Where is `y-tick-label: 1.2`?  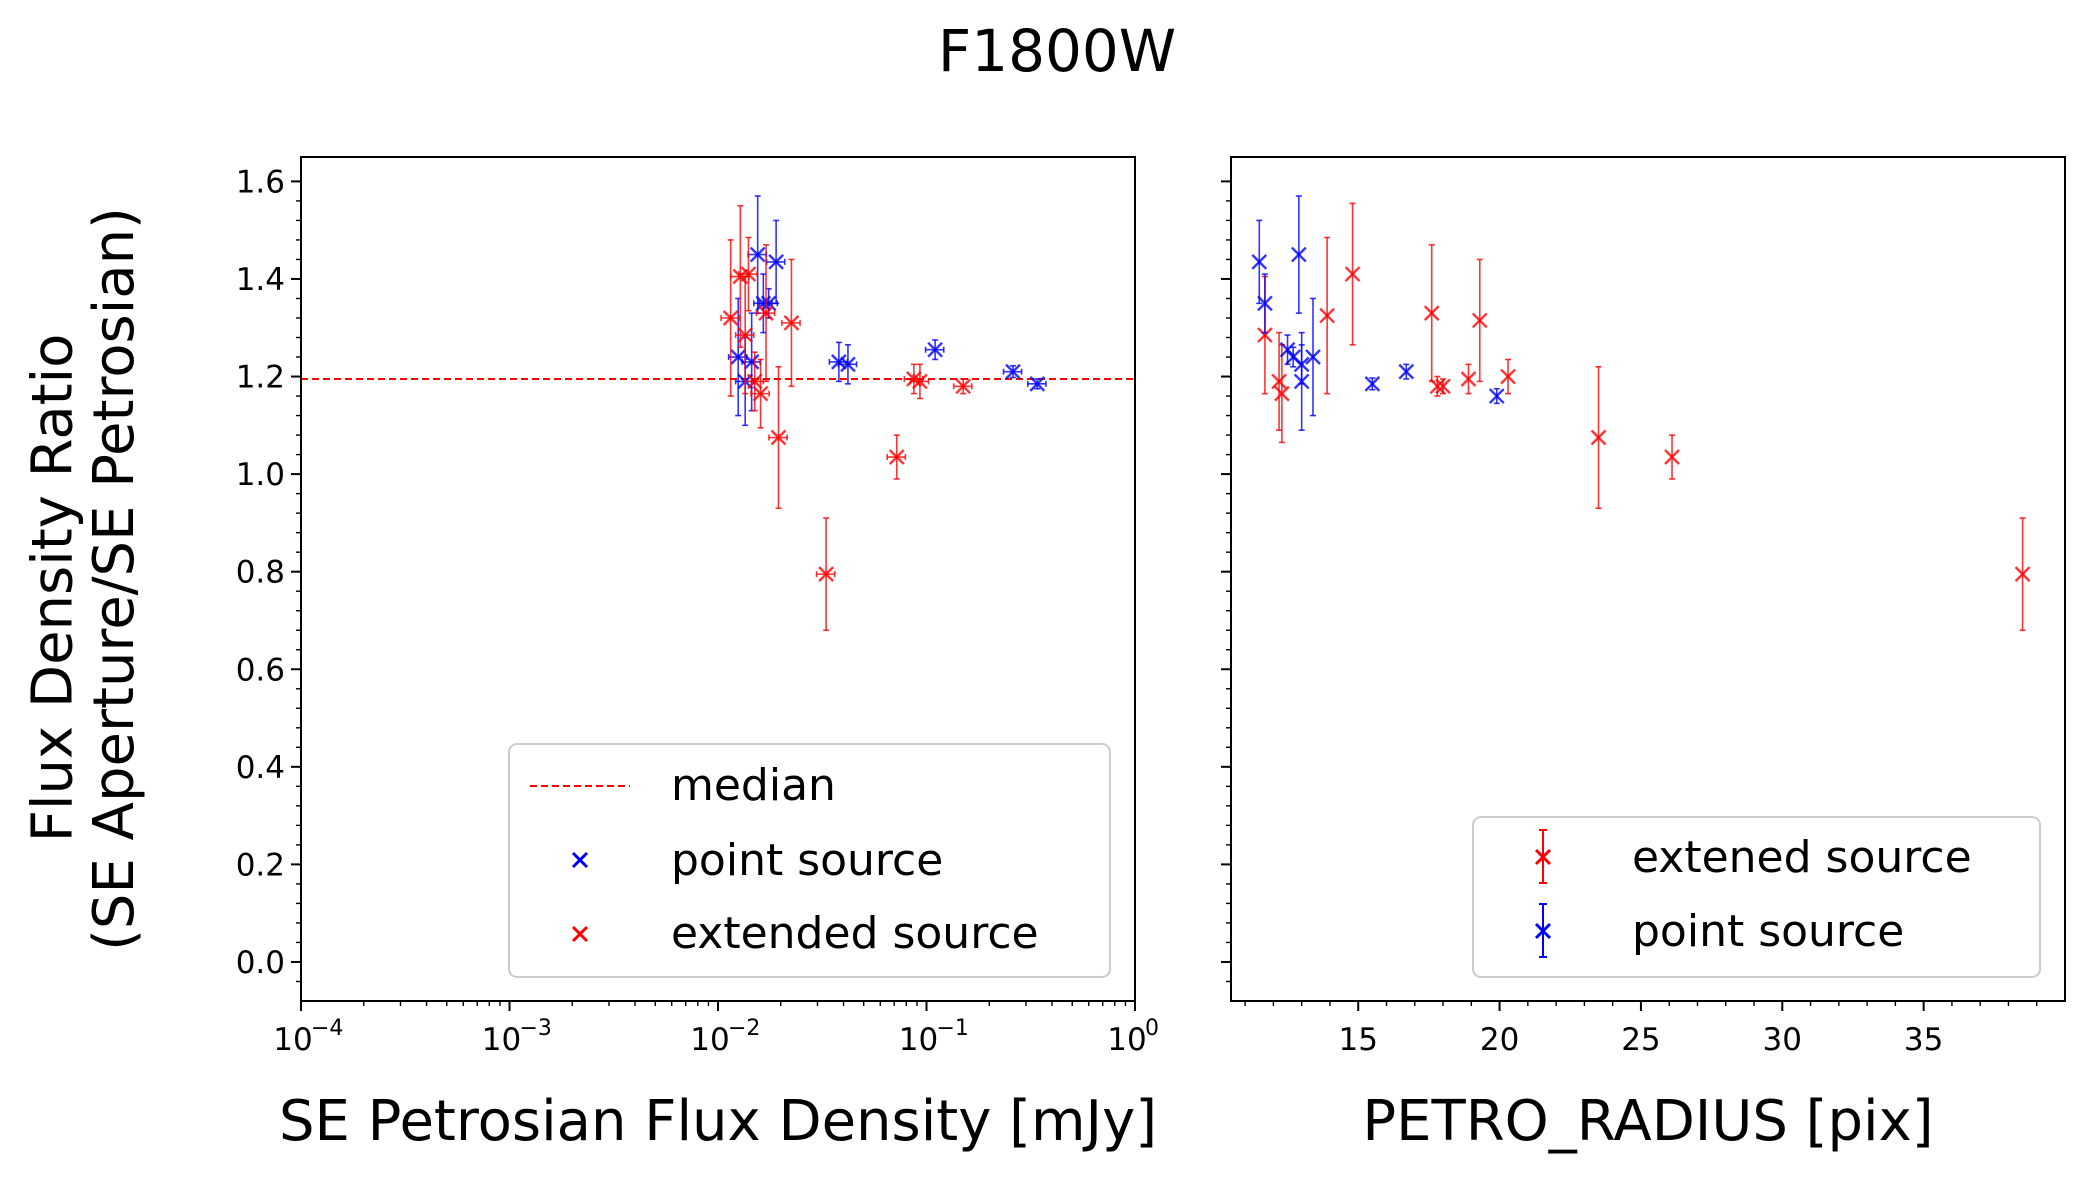 y-tick-label: 1.2 is located at coordinates (260, 378).